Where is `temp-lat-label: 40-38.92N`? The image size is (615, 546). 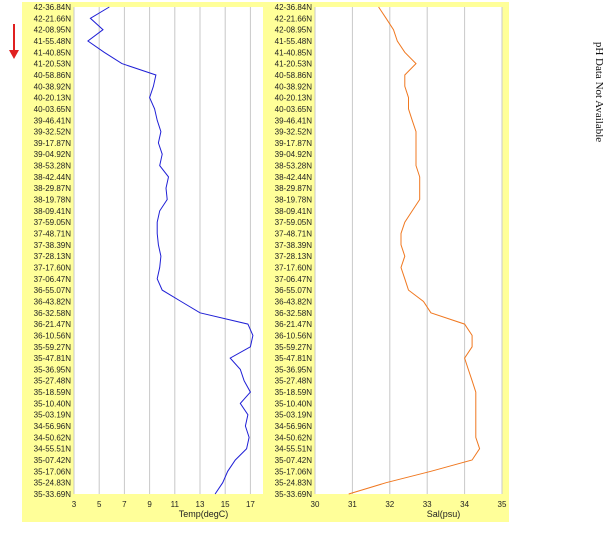 temp-lat-label: 40-38.92N is located at coordinates (53, 86).